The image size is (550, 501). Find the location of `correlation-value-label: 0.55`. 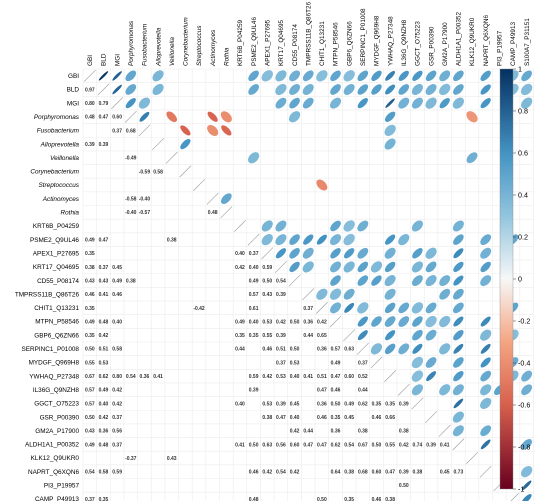

correlation-value-label: 0.55 is located at coordinates (390, 445).